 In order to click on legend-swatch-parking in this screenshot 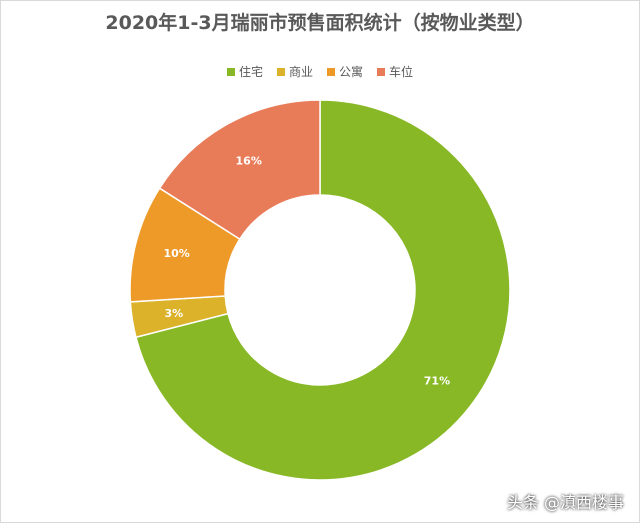, I will do `click(381, 71)`.